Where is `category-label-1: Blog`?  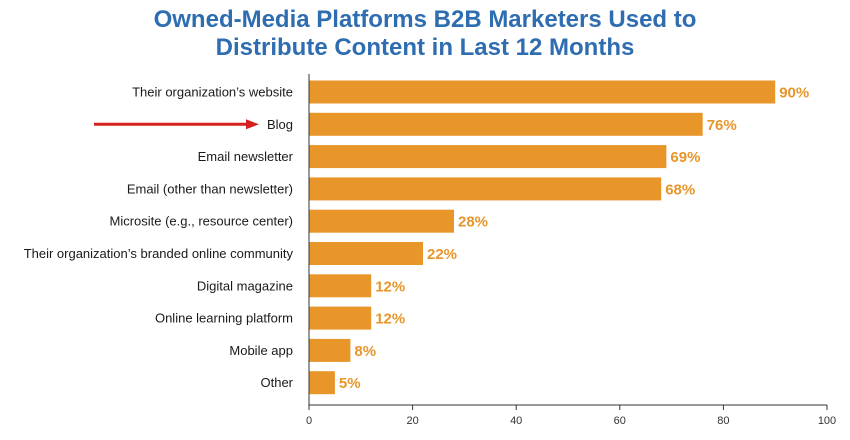
category-label-1: Blog is located at coordinates (280, 124).